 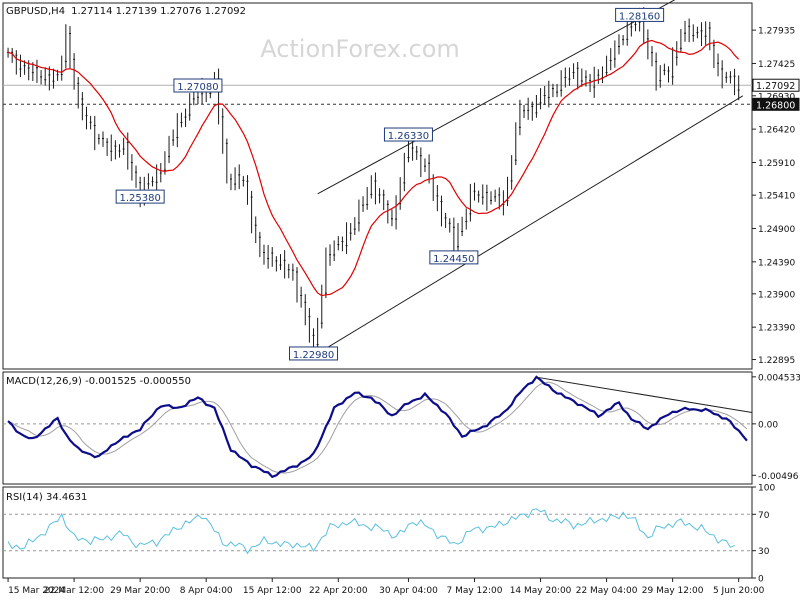 I want to click on ohlc-label: 1.27114 1.27139 1.27076 1.27092, so click(x=158, y=11).